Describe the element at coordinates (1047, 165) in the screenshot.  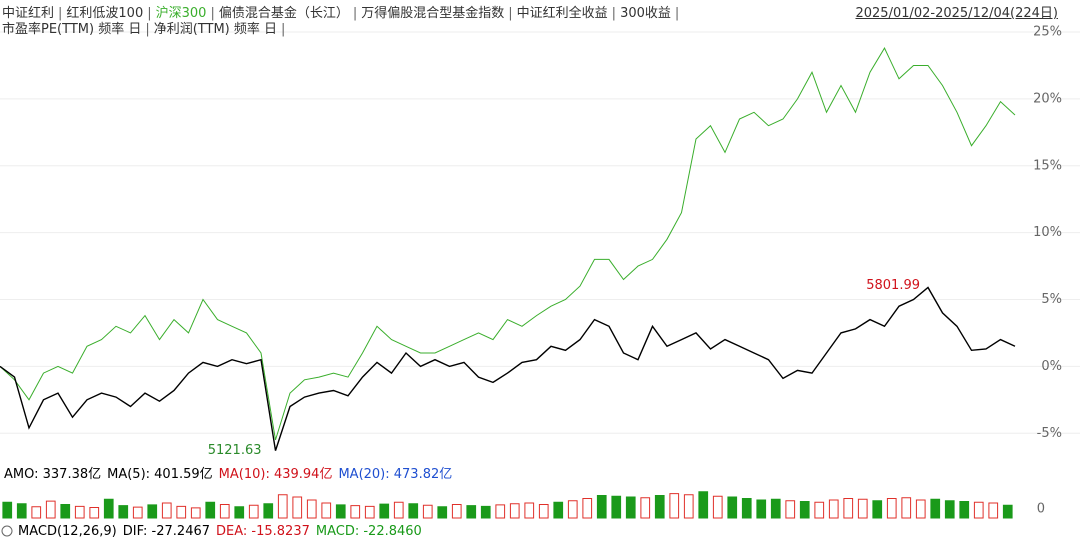
I see `y-tick-label: 15%` at that location.